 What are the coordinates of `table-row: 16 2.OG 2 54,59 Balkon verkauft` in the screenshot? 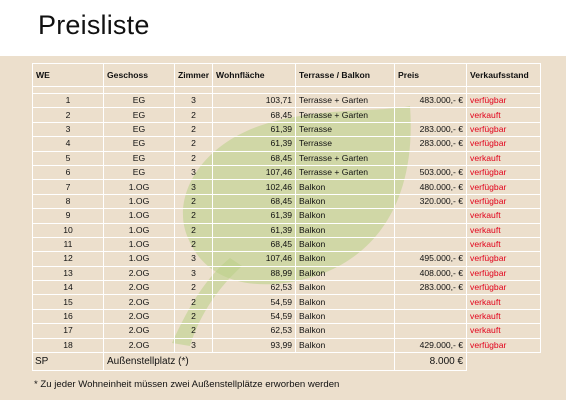 It's located at (287, 316).